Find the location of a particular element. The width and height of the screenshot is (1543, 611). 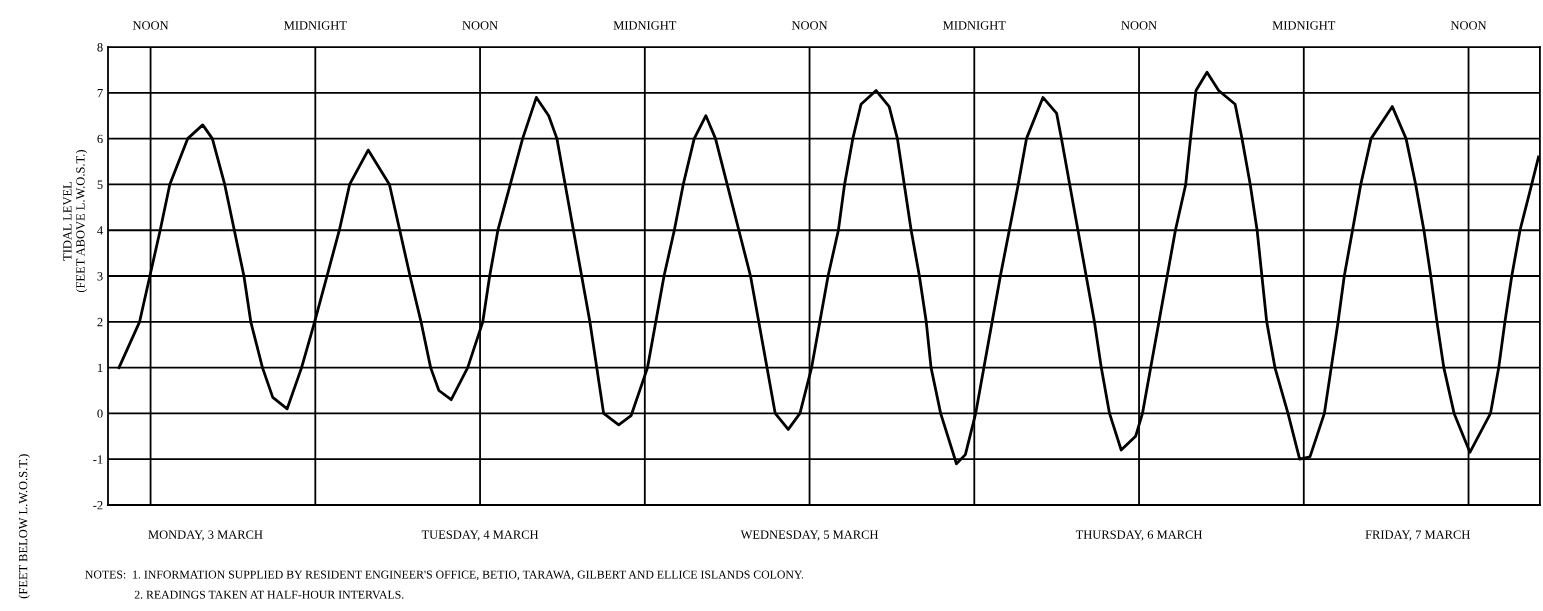

y-tick-label: 6 is located at coordinates (100, 139).